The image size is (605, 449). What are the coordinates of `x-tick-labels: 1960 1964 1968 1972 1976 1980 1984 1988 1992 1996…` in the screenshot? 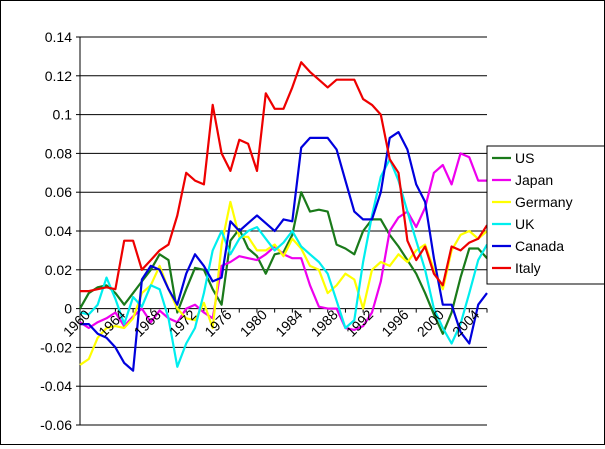 It's located at (271, 322).